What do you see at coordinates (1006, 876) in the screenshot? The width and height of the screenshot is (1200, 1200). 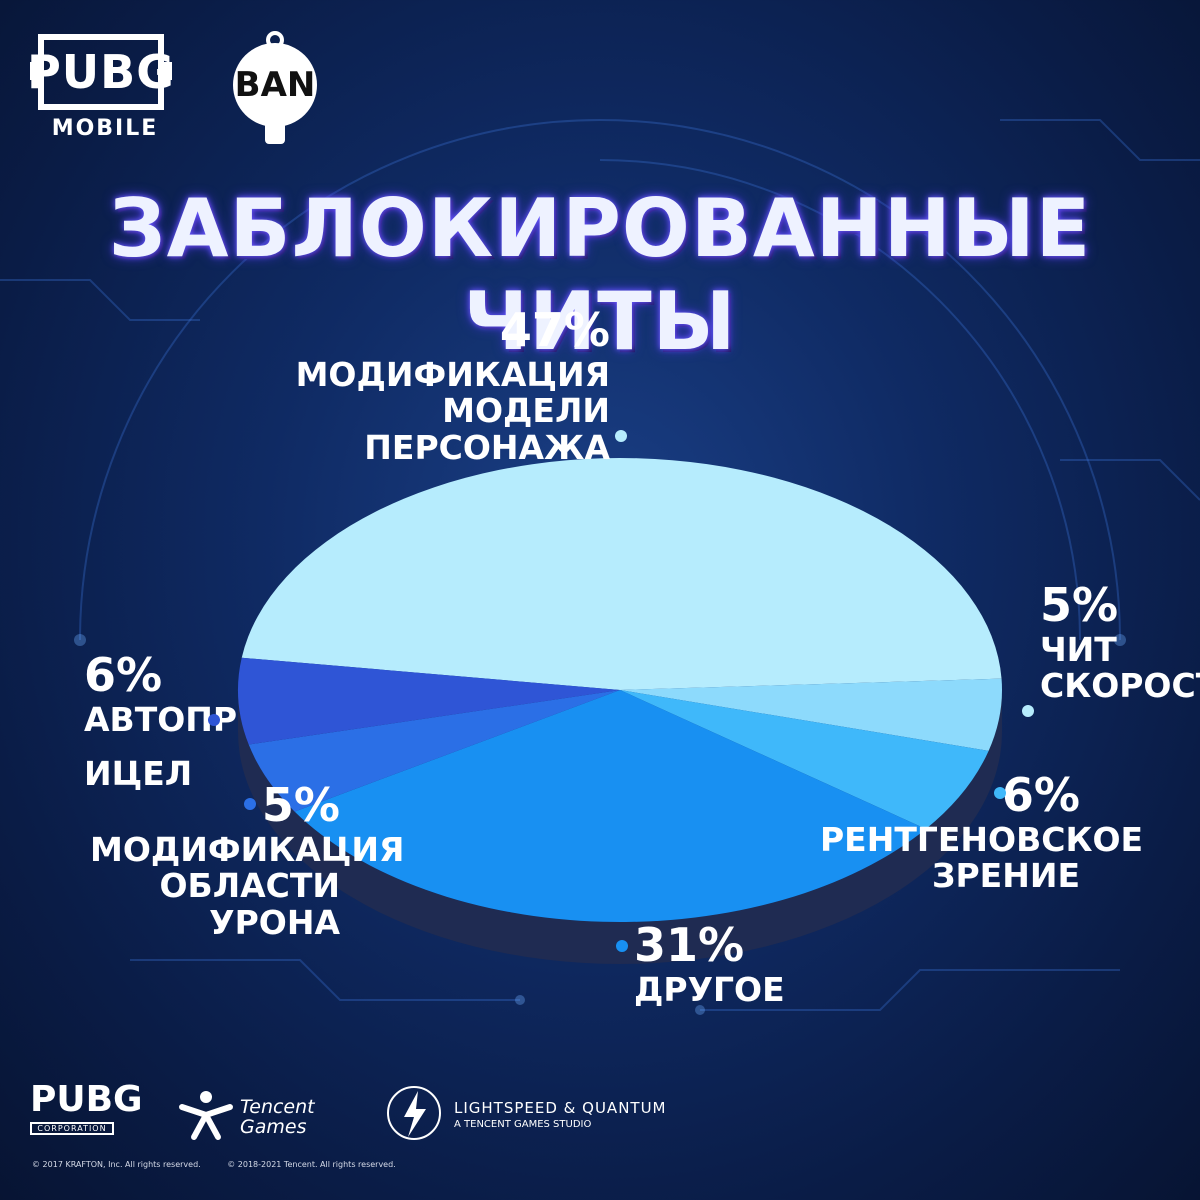 I see `name-xray-line2: ЗРЕНИЕ` at bounding box center [1006, 876].